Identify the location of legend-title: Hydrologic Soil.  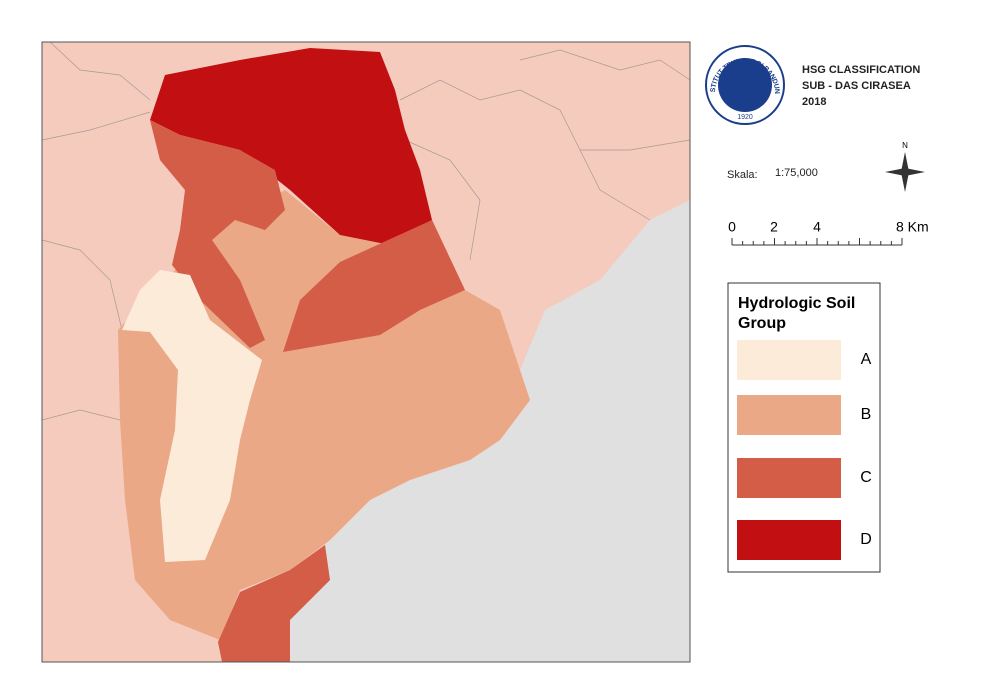
(796, 303).